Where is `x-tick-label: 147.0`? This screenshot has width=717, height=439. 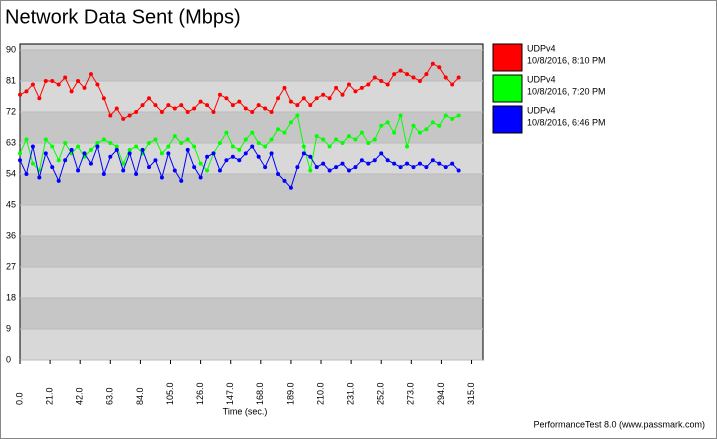 x-tick-label: 147.0 is located at coordinates (230, 393).